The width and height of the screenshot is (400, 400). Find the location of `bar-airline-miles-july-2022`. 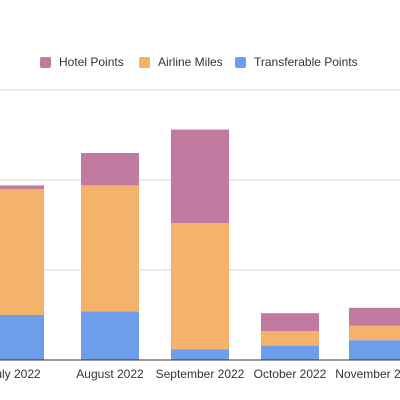

bar-airline-miles-july-2022 is located at coordinates (22, 252).